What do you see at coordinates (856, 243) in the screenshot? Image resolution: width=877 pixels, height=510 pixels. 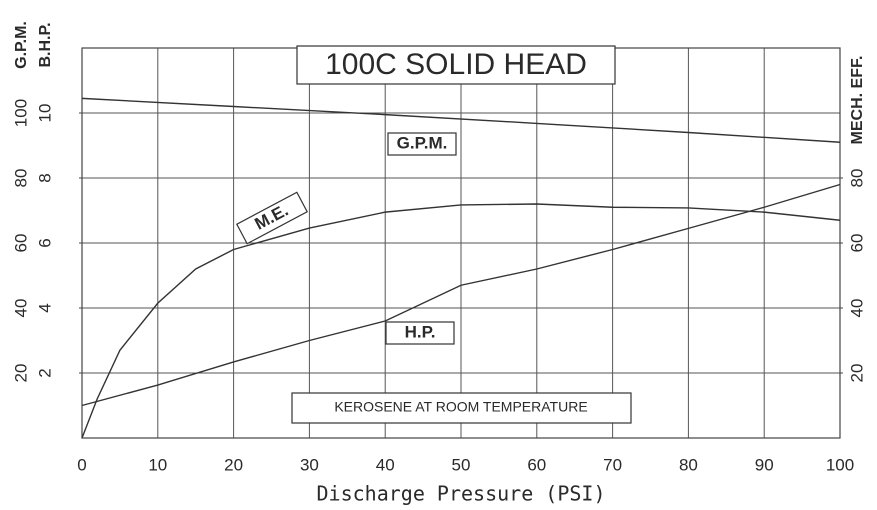 I see `y2-tick-label: 60` at bounding box center [856, 243].